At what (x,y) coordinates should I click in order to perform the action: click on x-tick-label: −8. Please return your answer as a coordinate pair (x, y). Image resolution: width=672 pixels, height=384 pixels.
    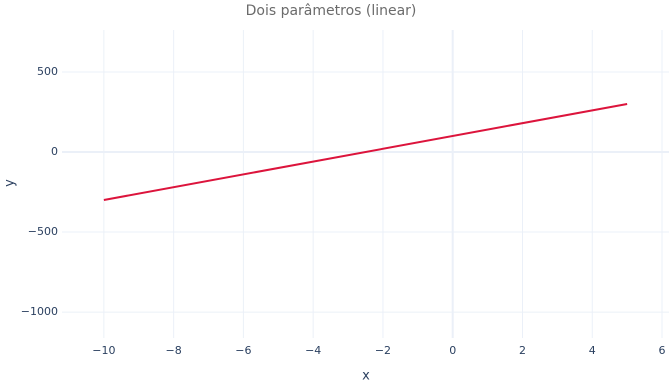
    Looking at the image, I should click on (174, 350).